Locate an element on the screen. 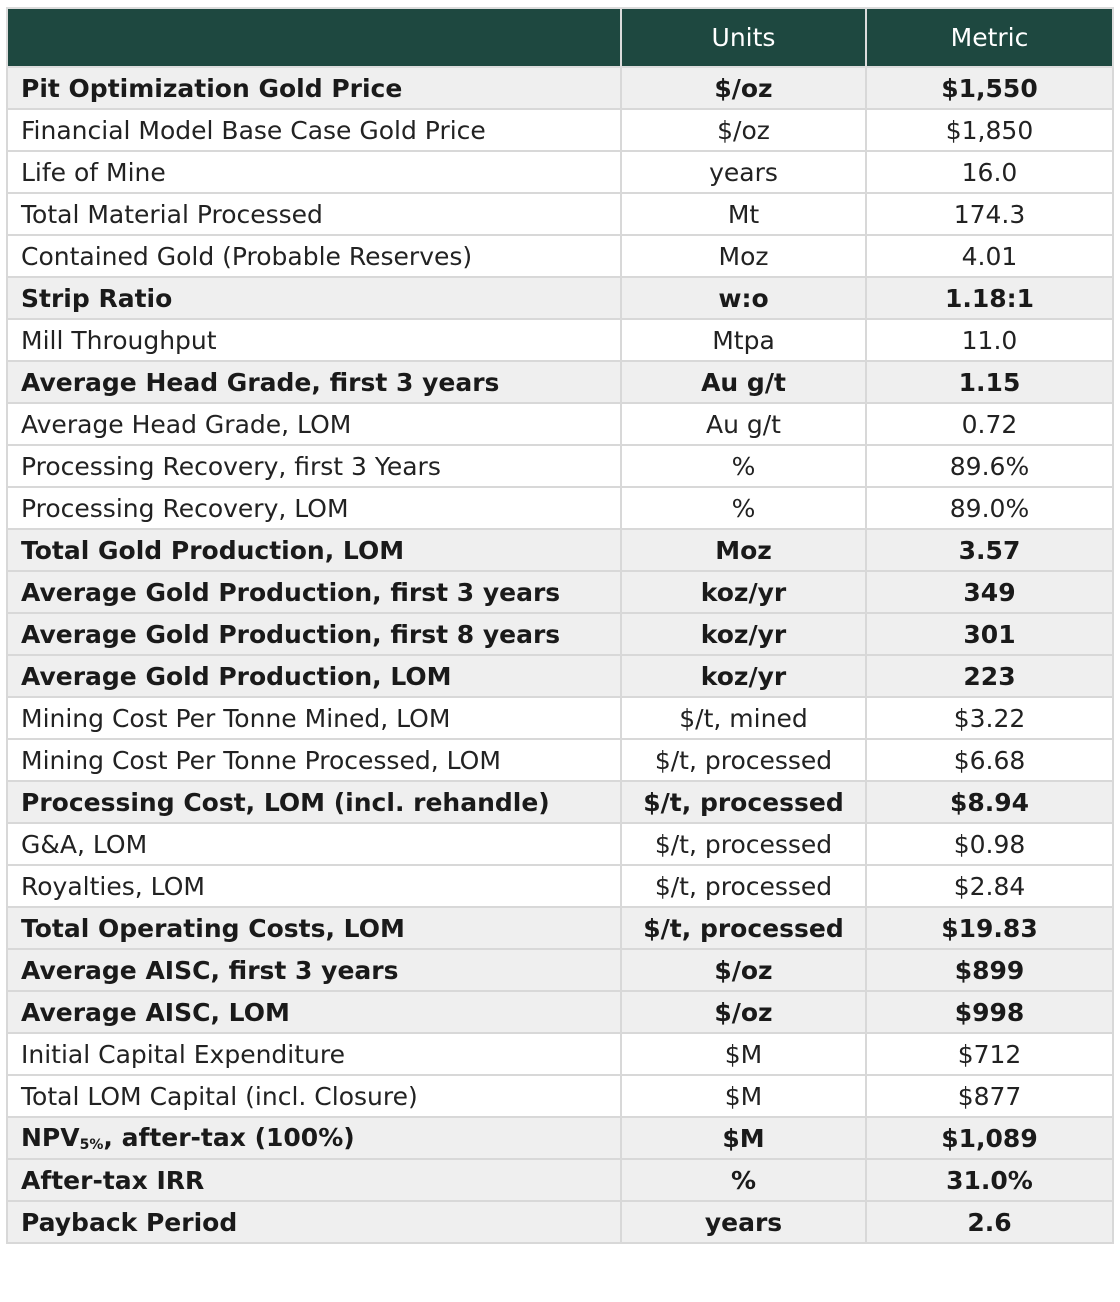 This screenshot has height=1302, width=1120. row-metric-value: $6.68 is located at coordinates (989, 760).